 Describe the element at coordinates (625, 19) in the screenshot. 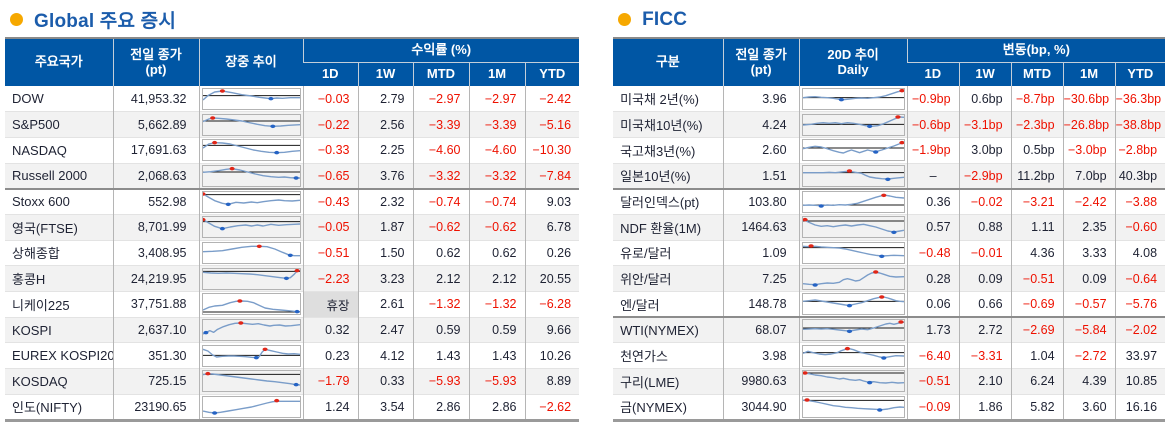

I see `bullet-icon` at that location.